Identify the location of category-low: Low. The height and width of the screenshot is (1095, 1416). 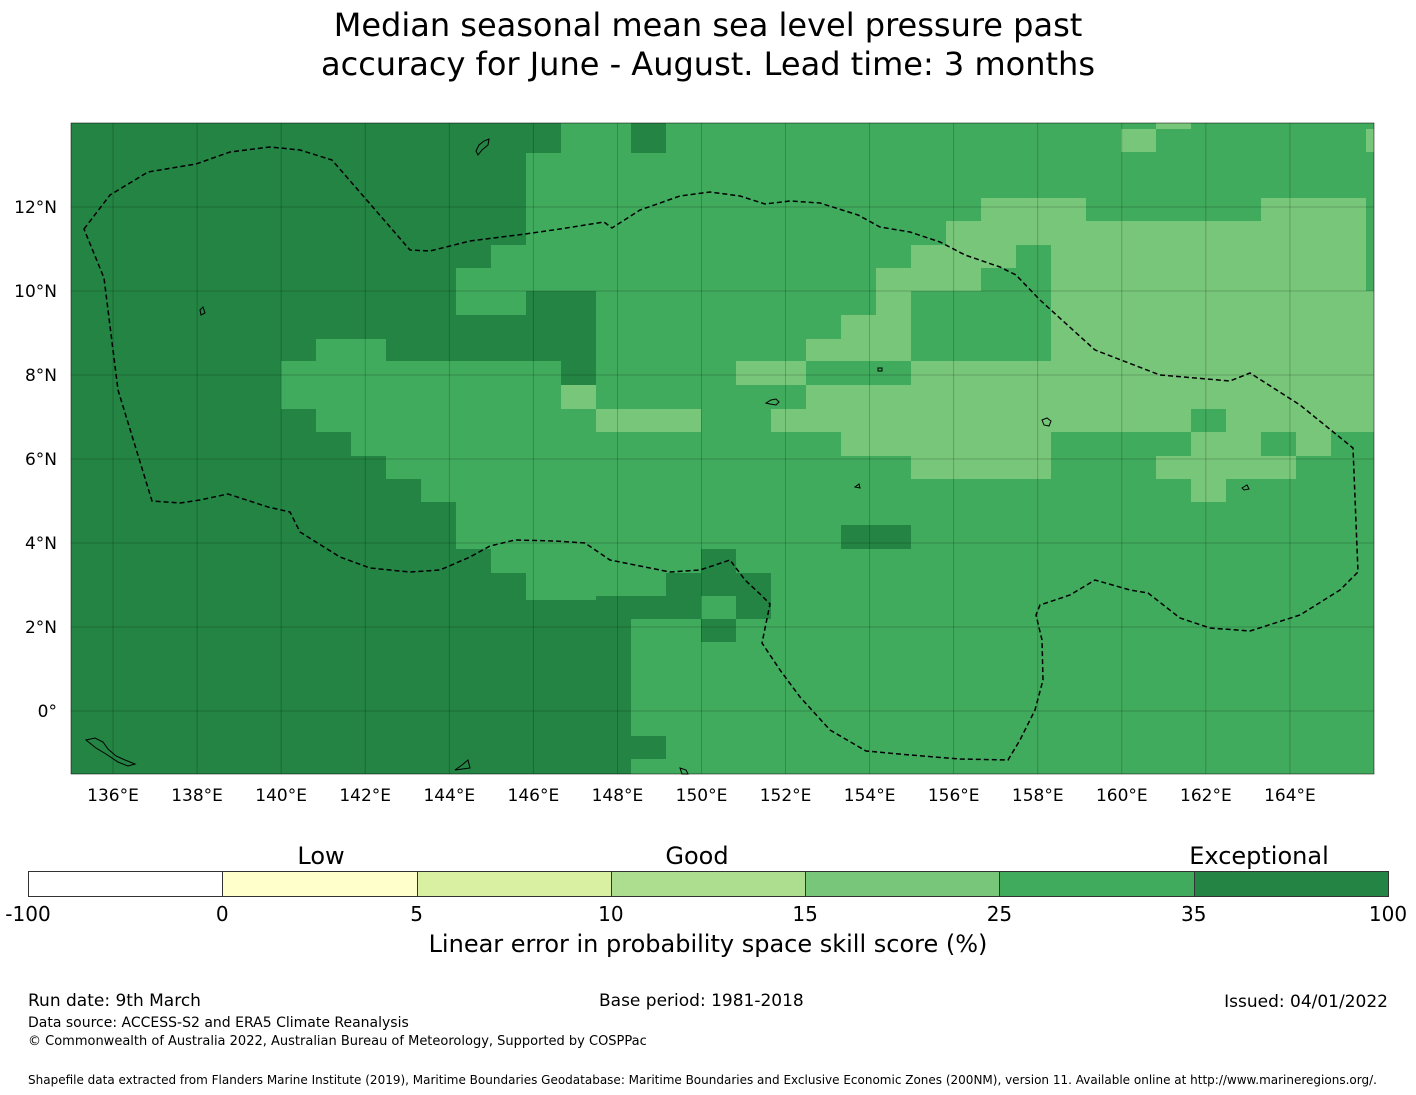
(321, 856).